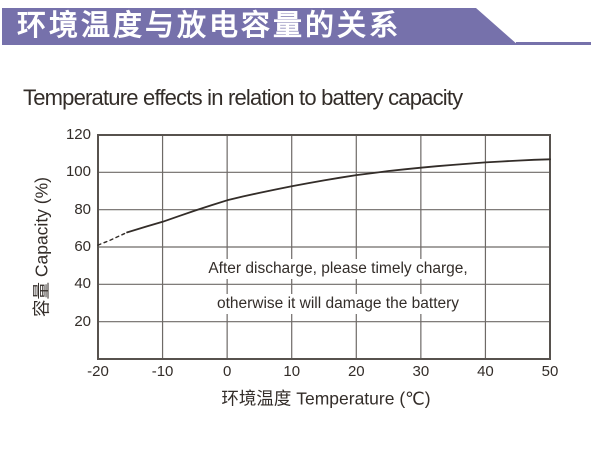 This screenshot has height=451, width=600. What do you see at coordinates (292, 371) in the screenshot?
I see `x-tick-label: 10` at bounding box center [292, 371].